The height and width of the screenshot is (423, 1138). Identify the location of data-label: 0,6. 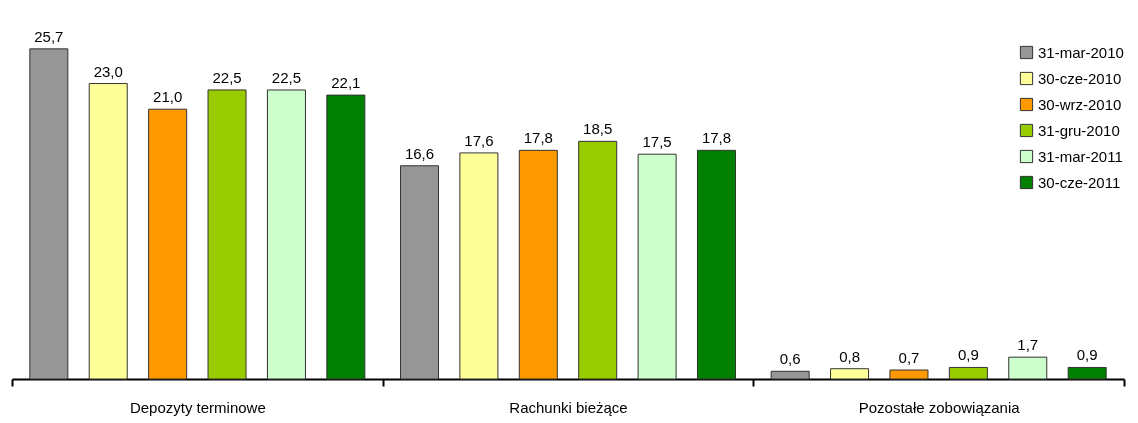
(790, 359).